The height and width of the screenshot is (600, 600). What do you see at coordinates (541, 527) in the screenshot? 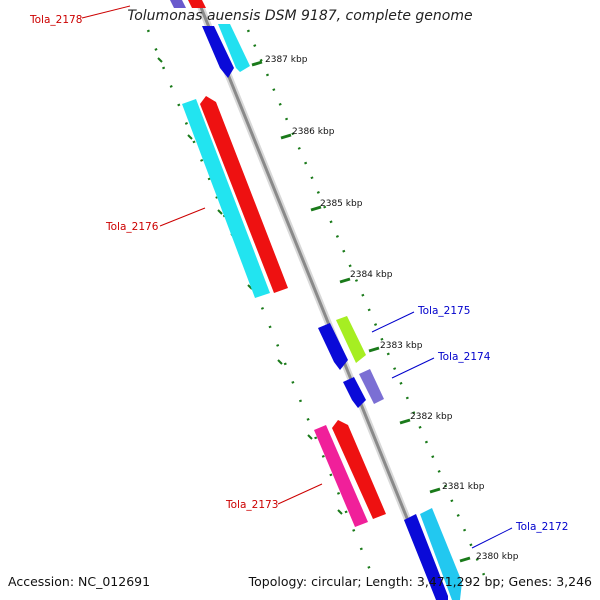
I see `gene-label-tola-2172: Tola_2172` at bounding box center [541, 527].